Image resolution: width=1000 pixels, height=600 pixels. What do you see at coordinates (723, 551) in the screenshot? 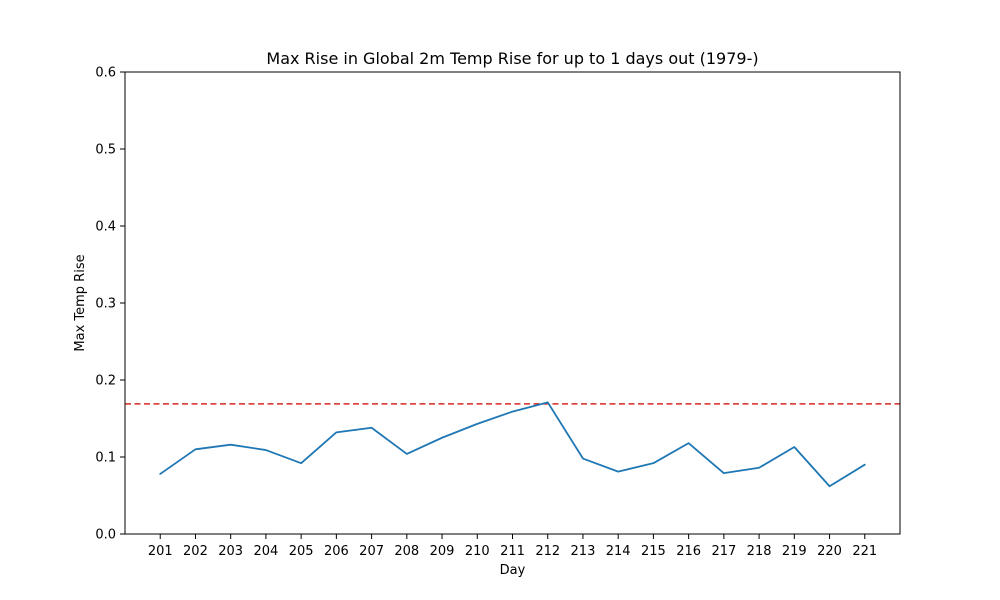
I see `x-tick-label: 217` at bounding box center [723, 551].